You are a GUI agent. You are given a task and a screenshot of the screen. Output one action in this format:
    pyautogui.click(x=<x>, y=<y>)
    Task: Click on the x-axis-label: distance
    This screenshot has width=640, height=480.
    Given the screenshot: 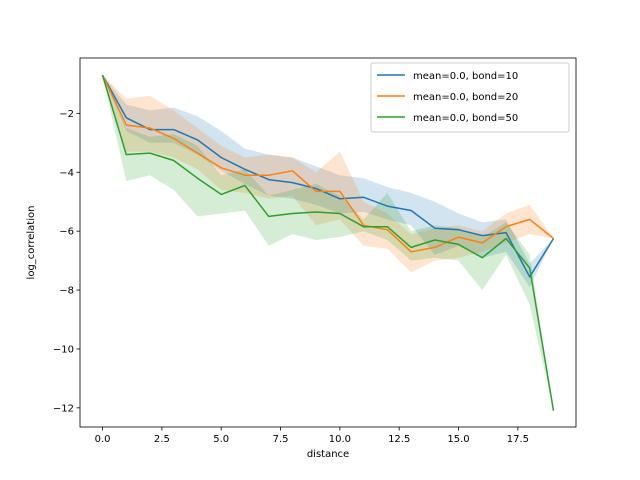 What is the action you would take?
    pyautogui.click(x=328, y=454)
    